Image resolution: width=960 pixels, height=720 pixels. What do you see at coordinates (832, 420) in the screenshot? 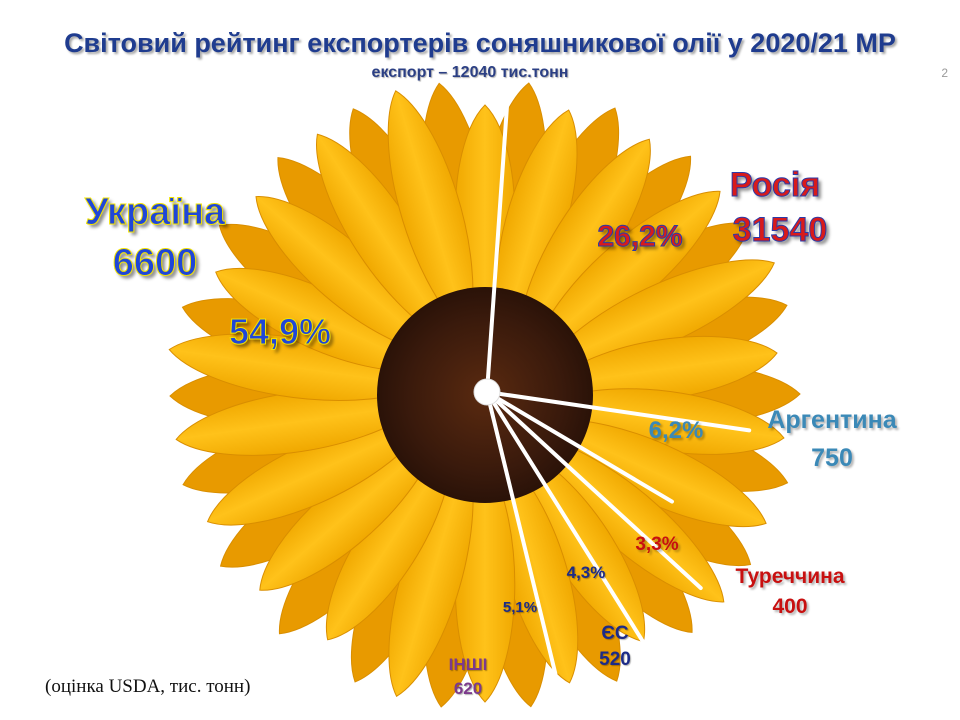
I see `label-argentina-name: Аргентина` at bounding box center [832, 420].